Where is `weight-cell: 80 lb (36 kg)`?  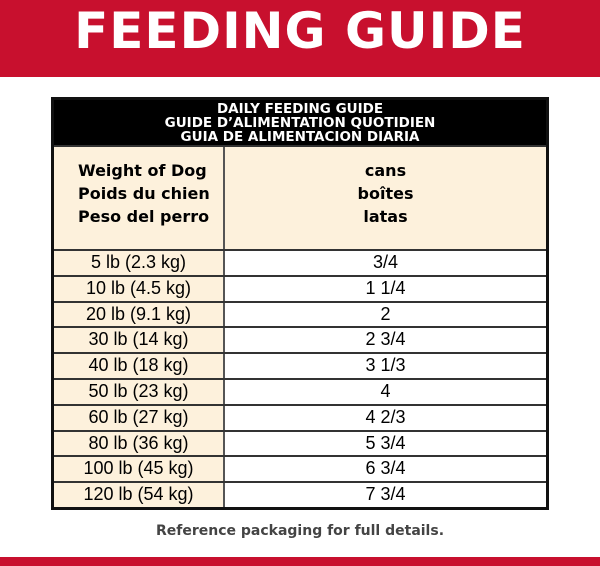 weight-cell: 80 lb (36 kg) is located at coordinates (139, 443).